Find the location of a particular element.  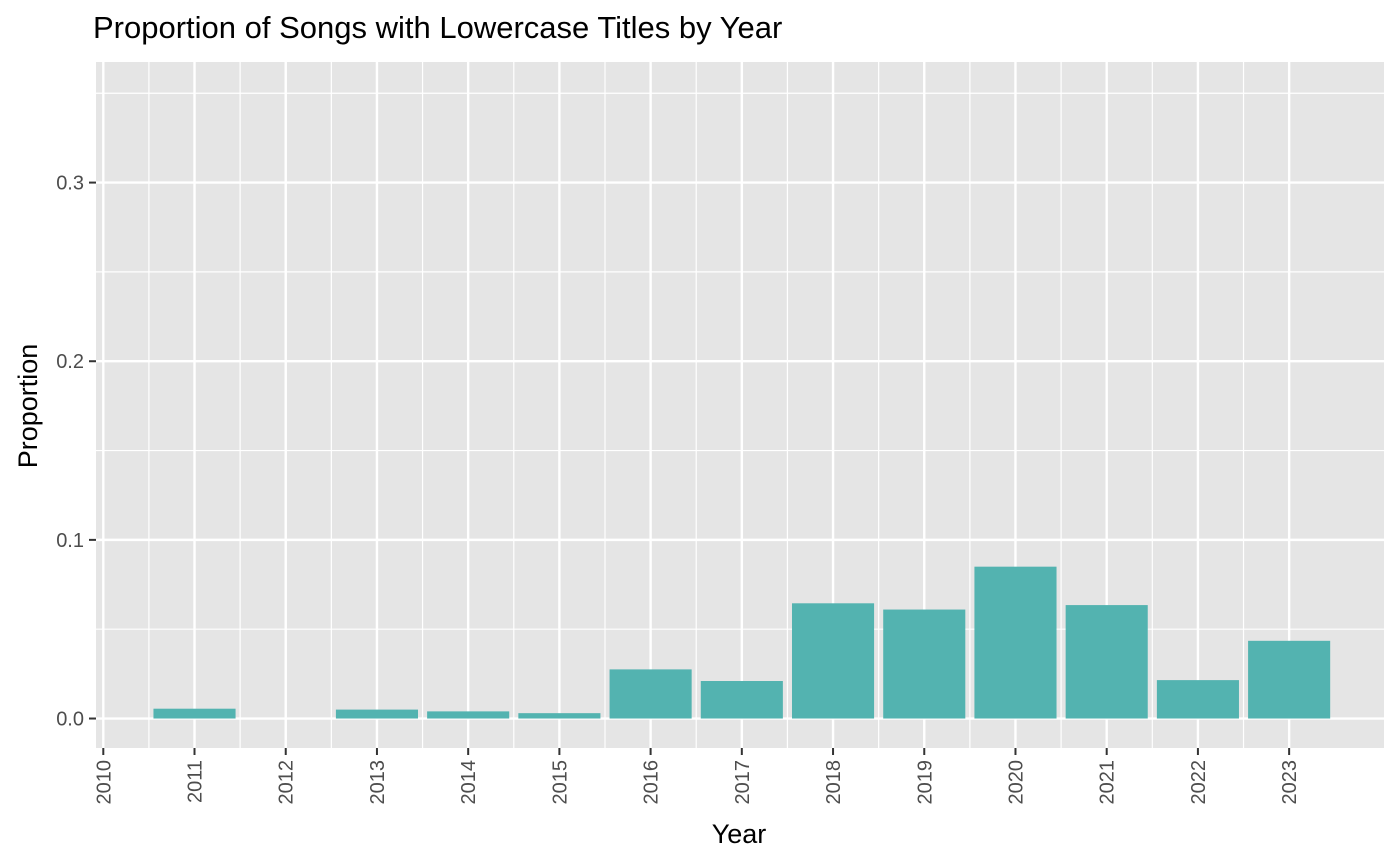

bar-2018 is located at coordinates (833, 661).